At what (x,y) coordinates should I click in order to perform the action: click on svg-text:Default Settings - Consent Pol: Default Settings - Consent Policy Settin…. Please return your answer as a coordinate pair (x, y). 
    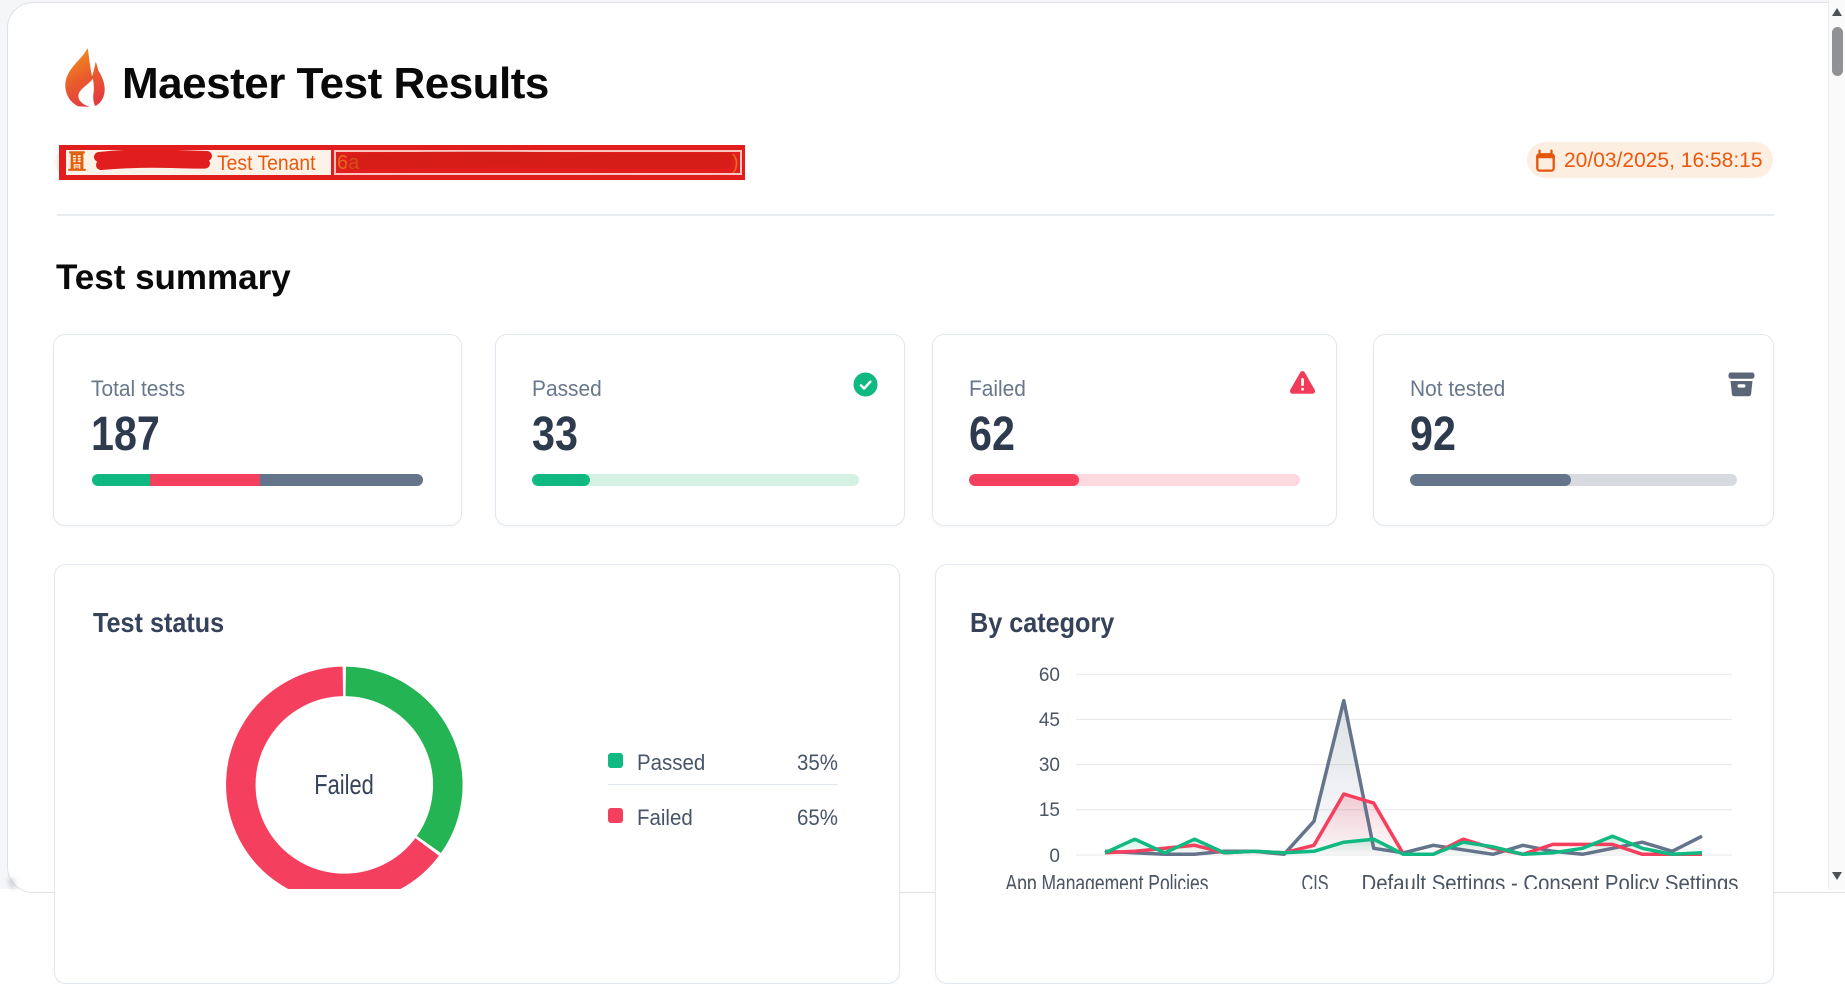
    Looking at the image, I should click on (1550, 879).